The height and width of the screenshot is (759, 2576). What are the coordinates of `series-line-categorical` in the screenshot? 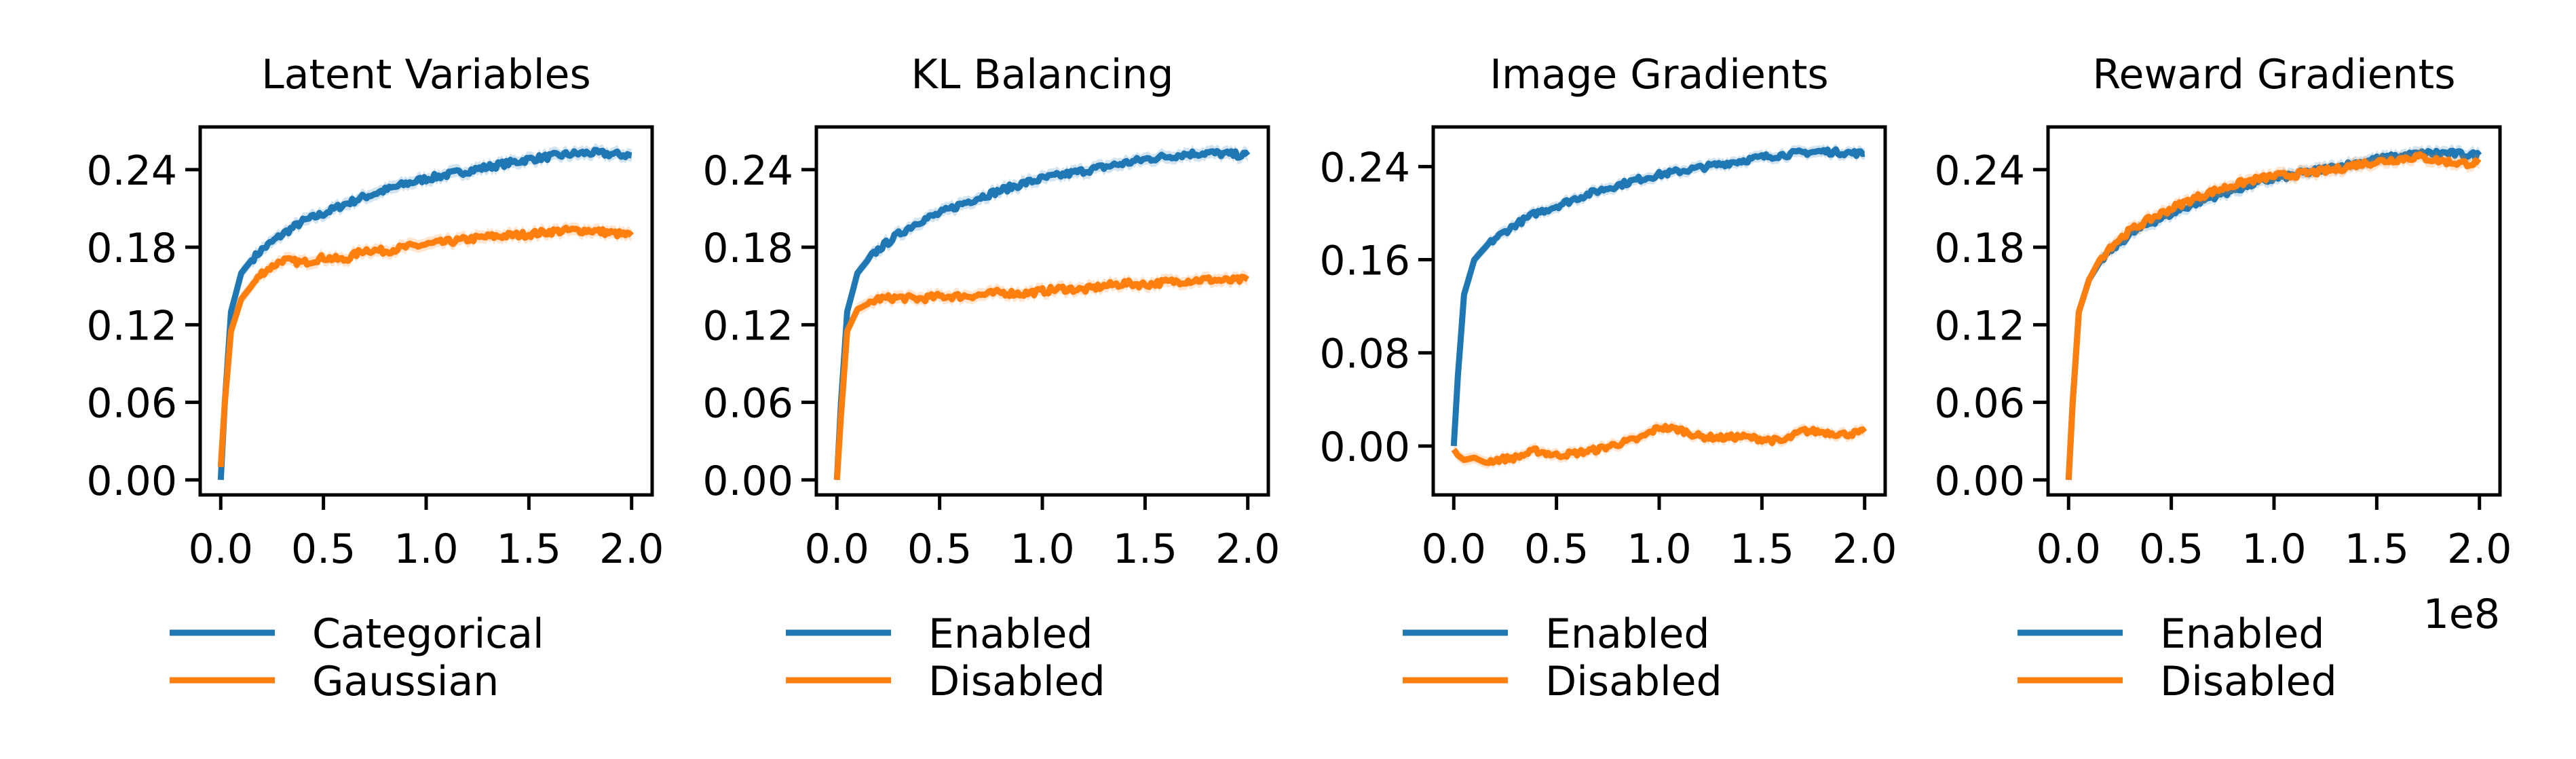 It's located at (425, 314).